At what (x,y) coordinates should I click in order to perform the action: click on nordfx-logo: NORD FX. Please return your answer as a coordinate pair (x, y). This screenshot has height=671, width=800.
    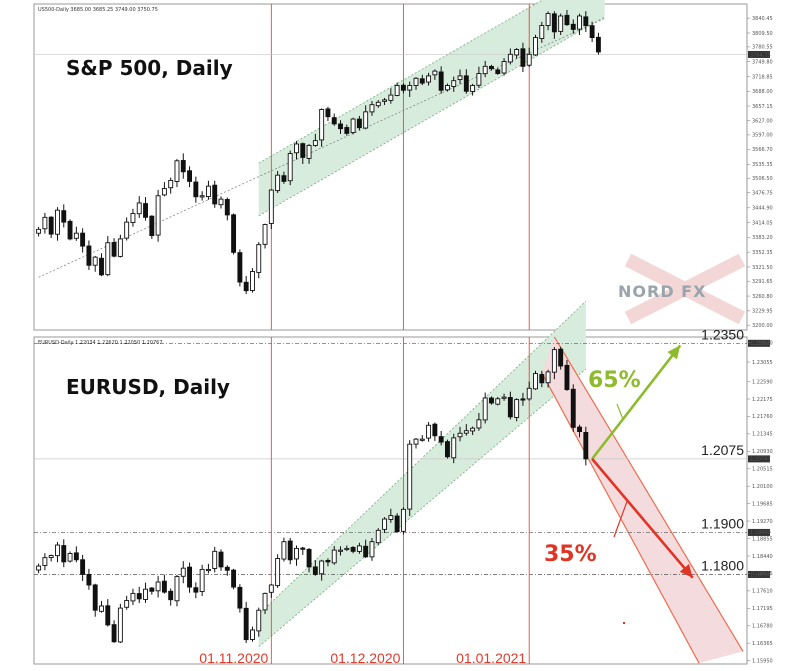
    Looking at the image, I should click on (682, 289).